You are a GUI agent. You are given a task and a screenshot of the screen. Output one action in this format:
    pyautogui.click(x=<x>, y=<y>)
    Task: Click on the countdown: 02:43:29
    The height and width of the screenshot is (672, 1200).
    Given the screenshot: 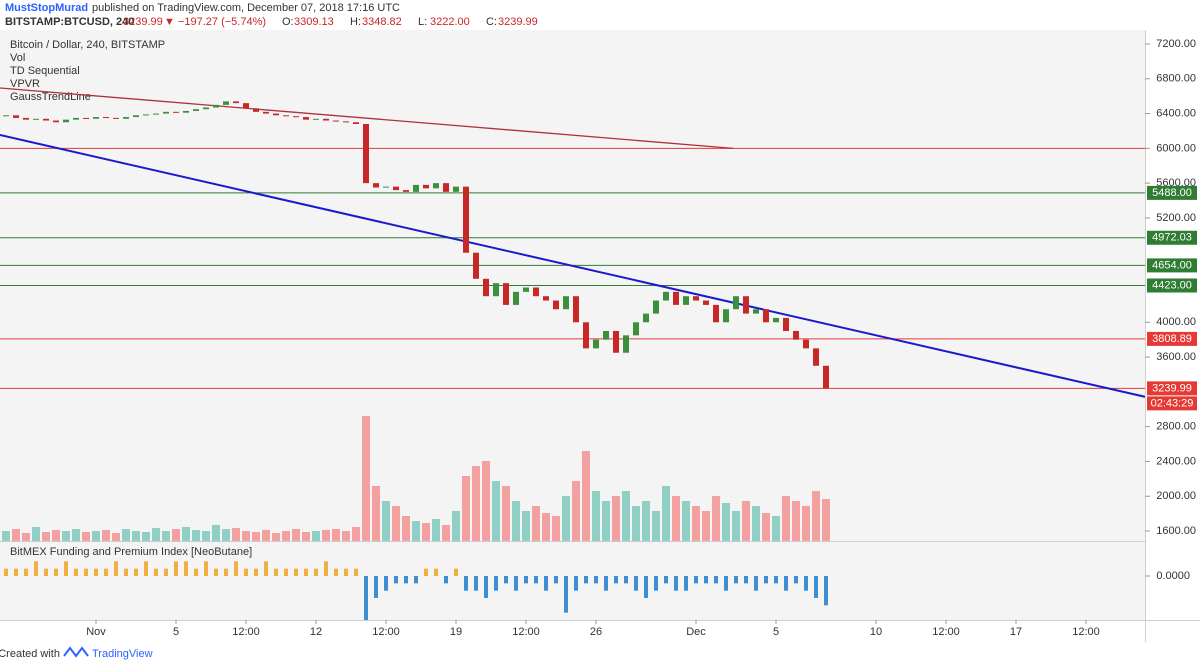 What is the action you would take?
    pyautogui.click(x=1172, y=403)
    